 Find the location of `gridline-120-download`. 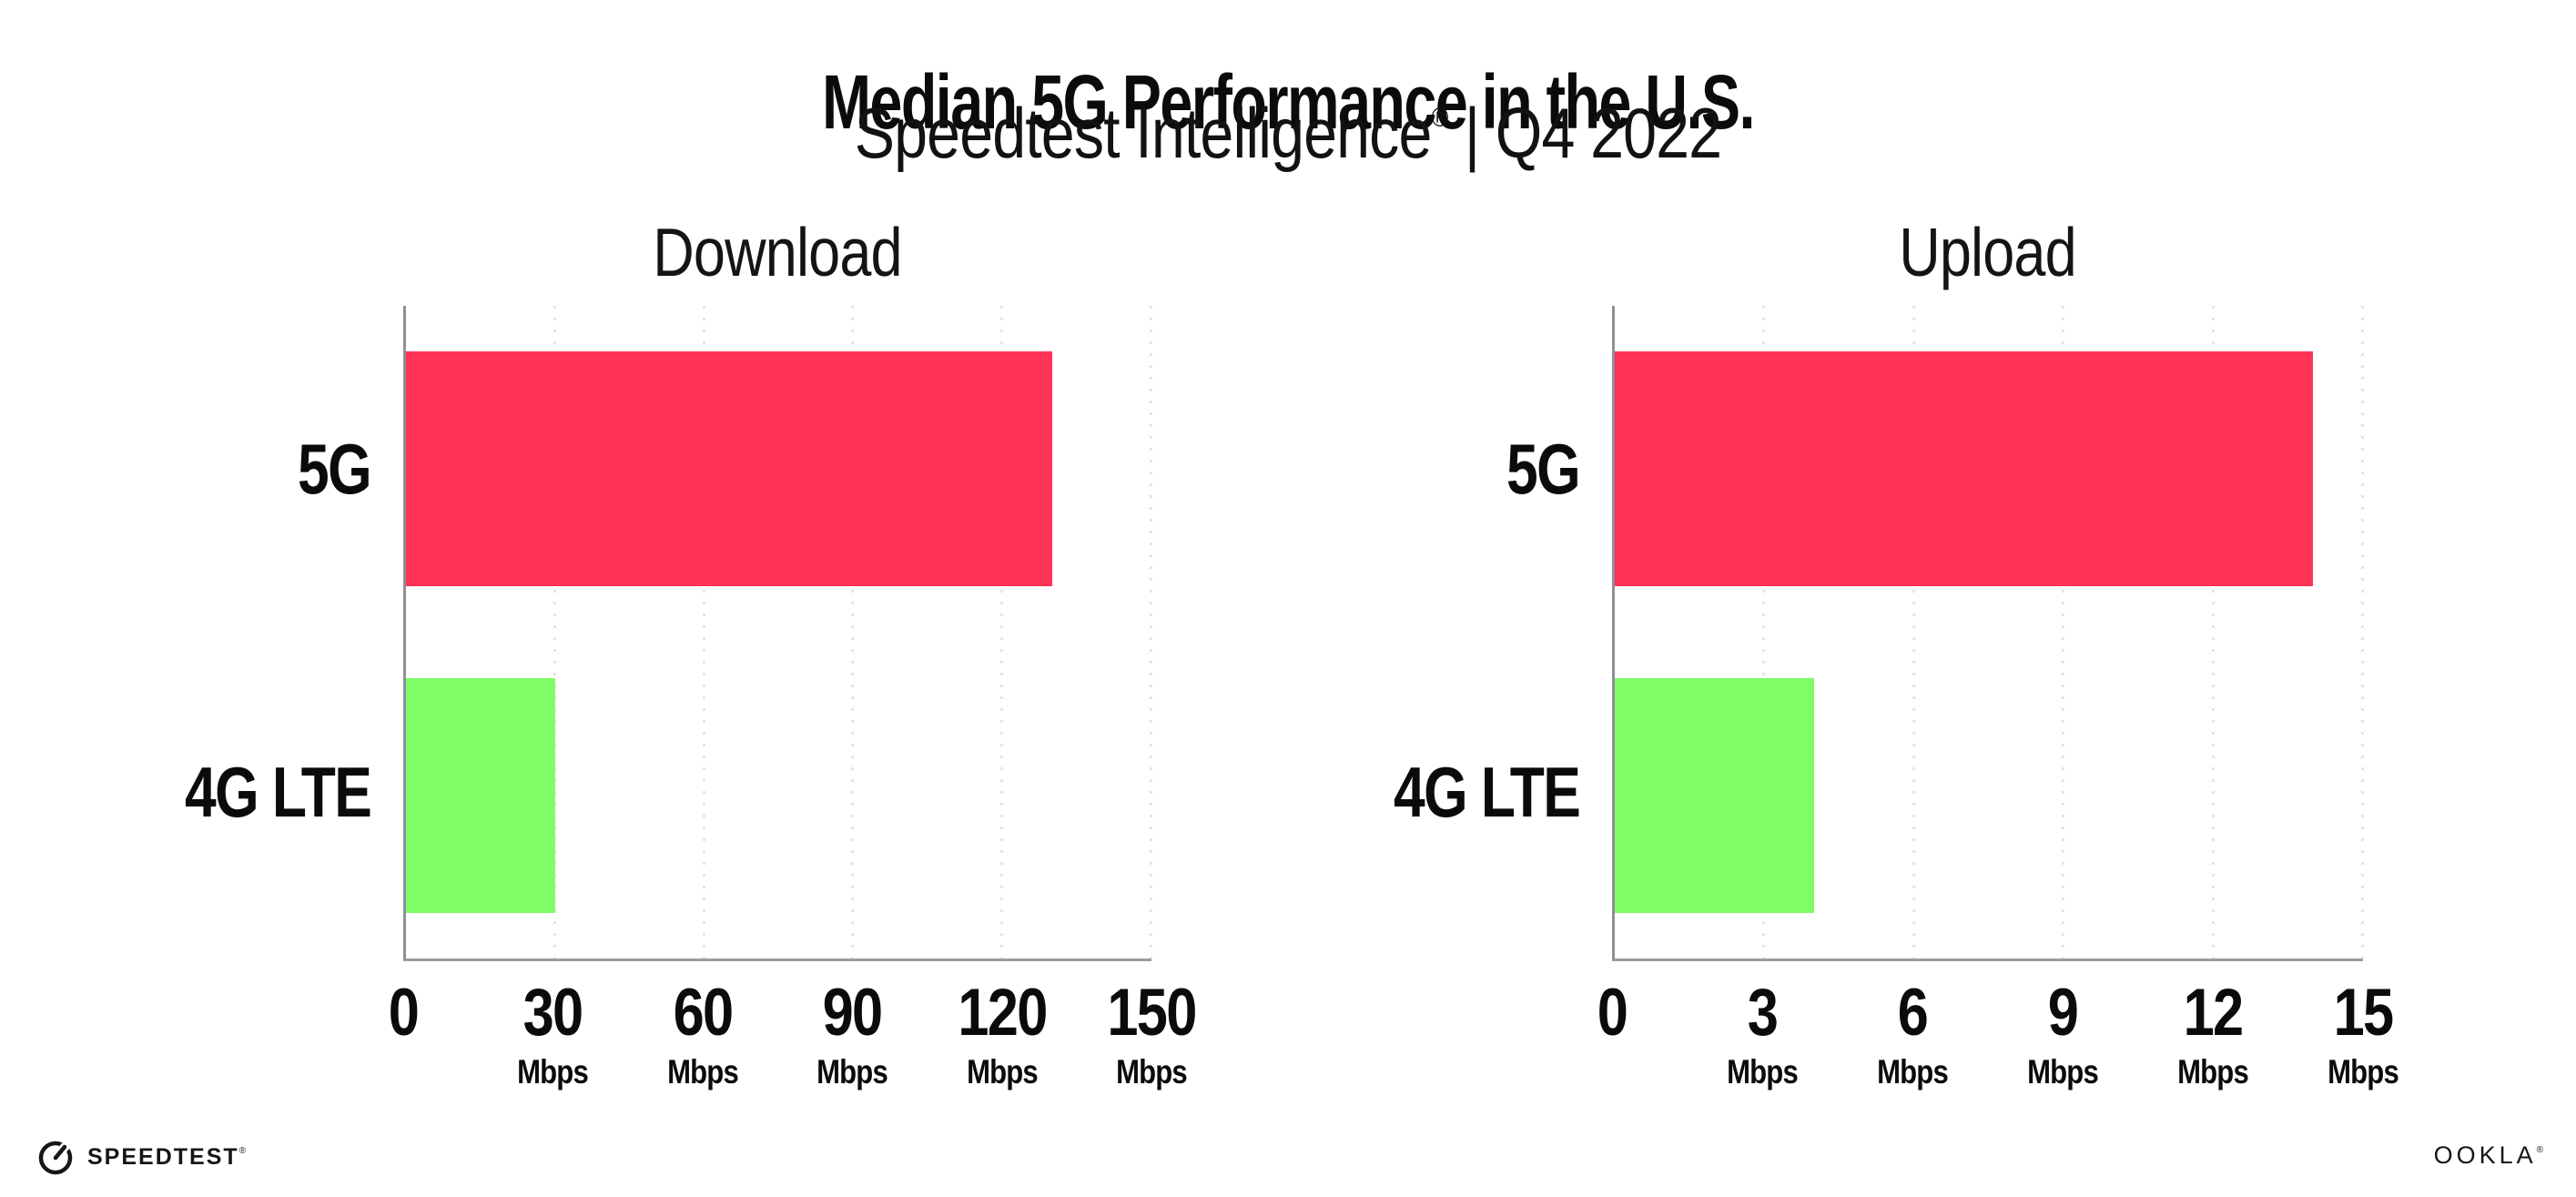

gridline-120-download is located at coordinates (1002, 633).